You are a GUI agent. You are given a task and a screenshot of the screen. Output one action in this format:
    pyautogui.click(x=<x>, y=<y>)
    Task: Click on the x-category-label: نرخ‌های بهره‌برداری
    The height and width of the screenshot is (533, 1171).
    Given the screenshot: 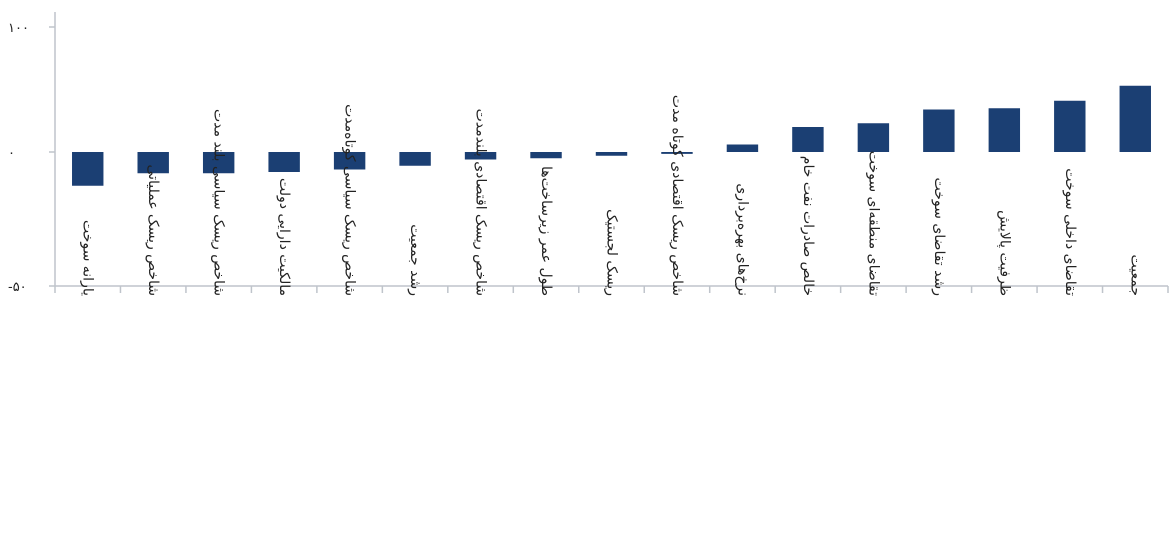 What is the action you would take?
    pyautogui.click(x=742, y=239)
    